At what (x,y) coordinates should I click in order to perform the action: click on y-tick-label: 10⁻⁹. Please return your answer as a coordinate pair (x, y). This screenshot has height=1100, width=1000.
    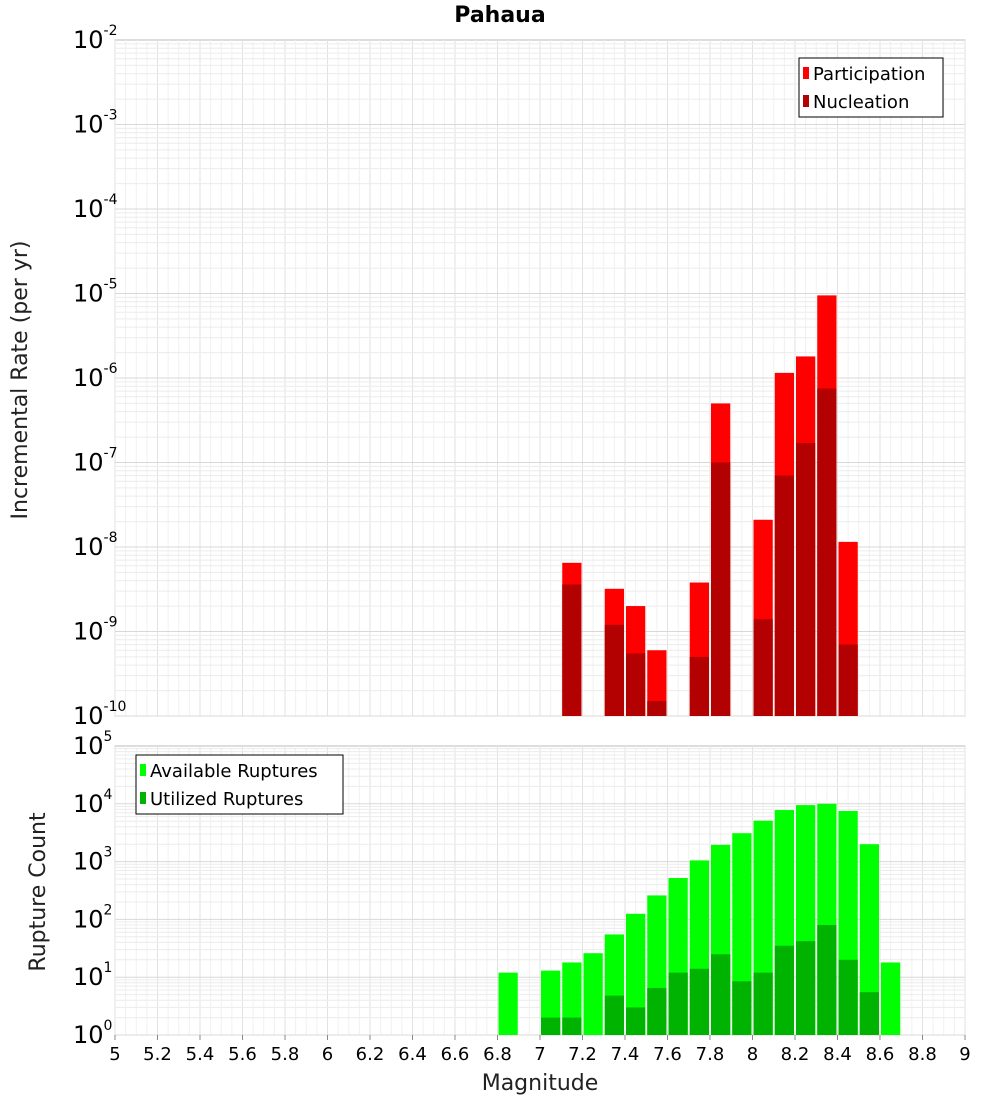
    Looking at the image, I should click on (95, 630).